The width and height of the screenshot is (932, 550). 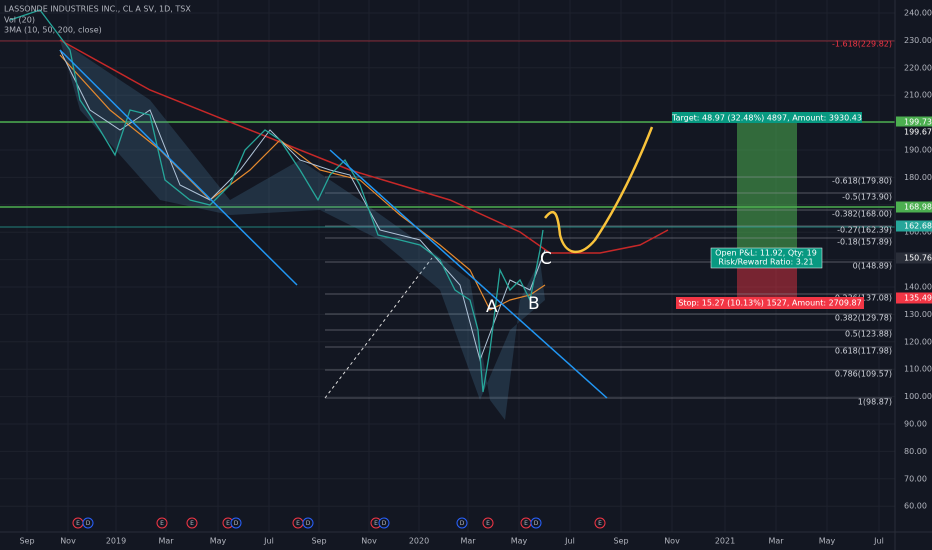 I want to click on indicator-label: 3MA (10, 50, 200, close), so click(x=53, y=30).